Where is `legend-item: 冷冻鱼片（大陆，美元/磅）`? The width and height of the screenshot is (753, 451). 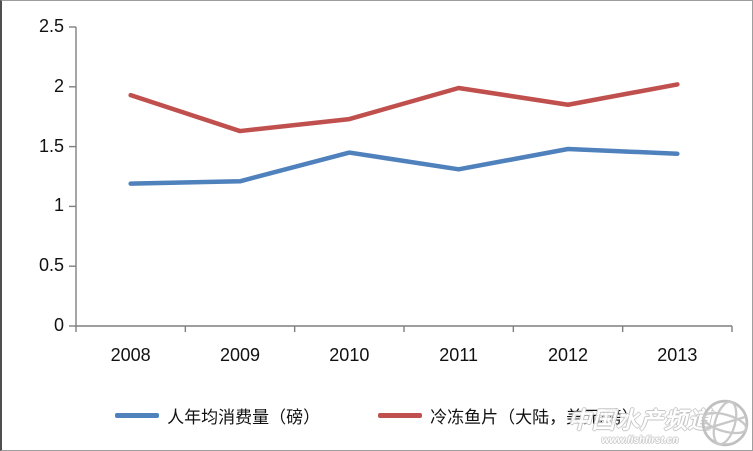 legend-item: 冷冻鱼片（大陆，美元/磅） is located at coordinates (508, 415).